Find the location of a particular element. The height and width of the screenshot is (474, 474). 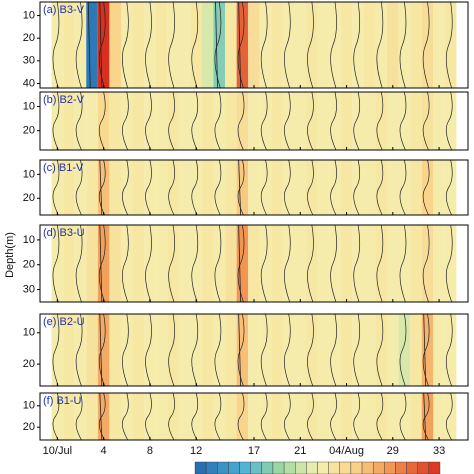

y-tick-label: 20 is located at coordinates (29, 364).